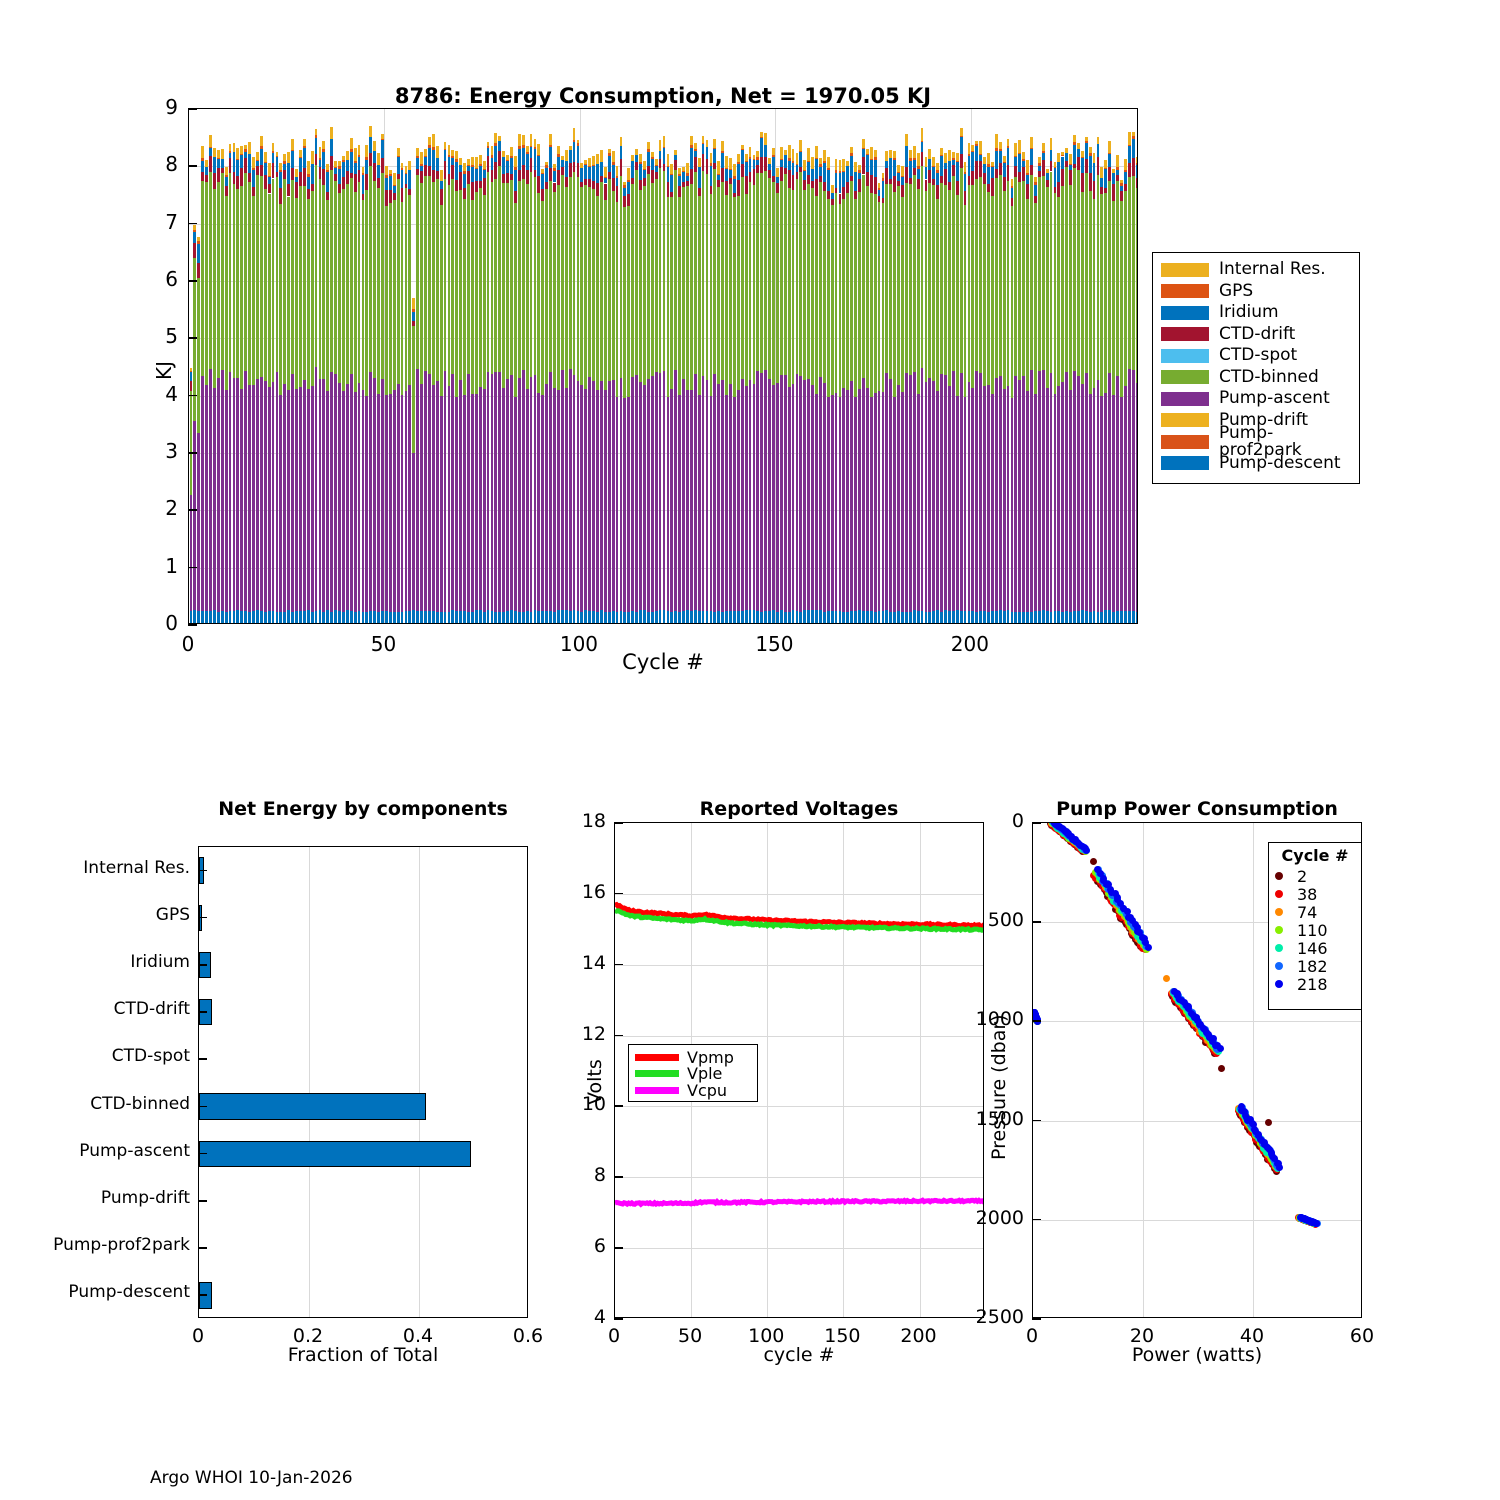 Image resolution: width=1500 pixels, height=1500 pixels. What do you see at coordinates (1005, 920) in the screenshot?
I see `pump-y-tick: 500` at bounding box center [1005, 920].